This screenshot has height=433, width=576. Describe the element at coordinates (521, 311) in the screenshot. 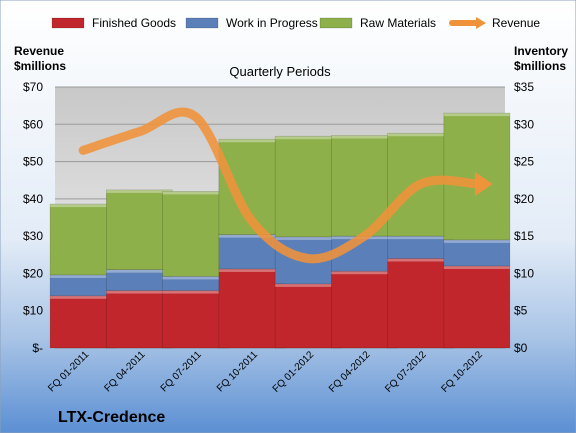

I see `right-tick-label: $5` at that location.